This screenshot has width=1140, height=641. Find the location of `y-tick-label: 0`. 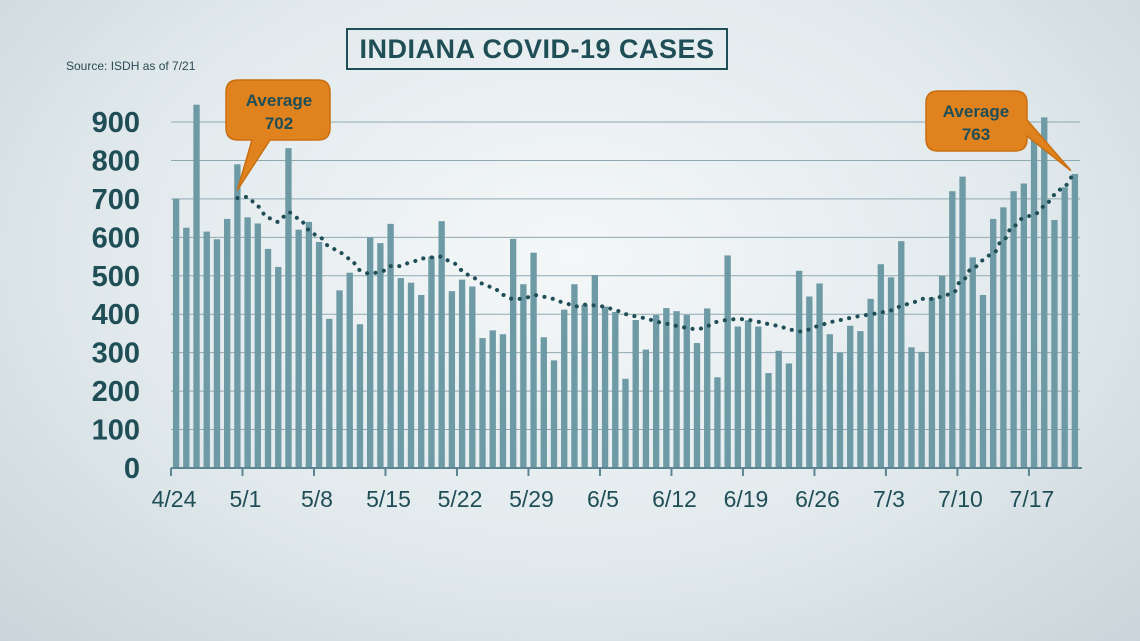

y-tick-label: 0 is located at coordinates (132, 469).